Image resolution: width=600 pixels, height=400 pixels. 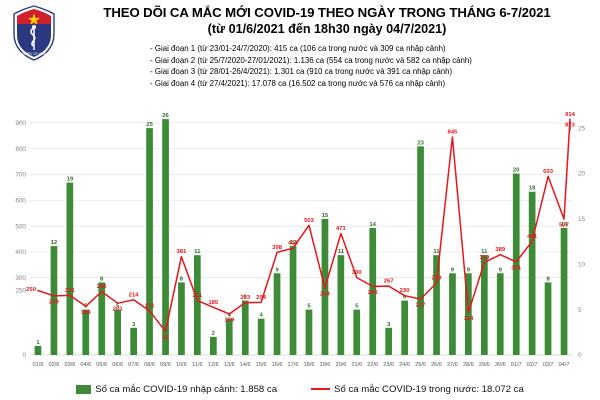 What do you see at coordinates (548, 172) in the screenshot?
I see `svg-text: 693` at bounding box center [548, 172].